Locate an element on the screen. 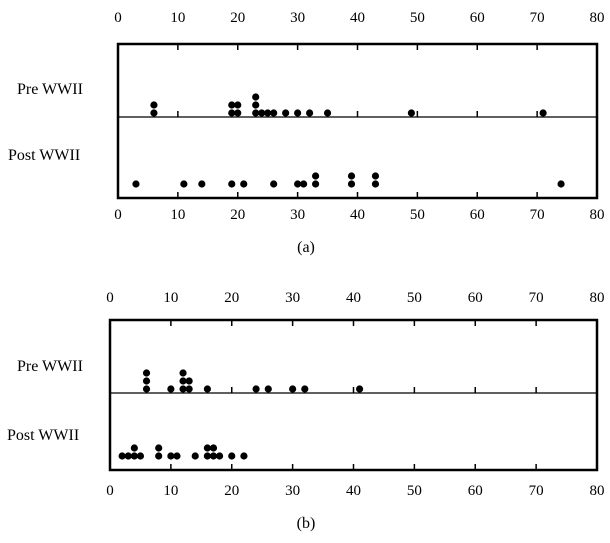 This screenshot has height=543, width=610. panel-b-bottom-tick-labels: 0 10 20 30 40 50 60 70 80 is located at coordinates (355, 491).